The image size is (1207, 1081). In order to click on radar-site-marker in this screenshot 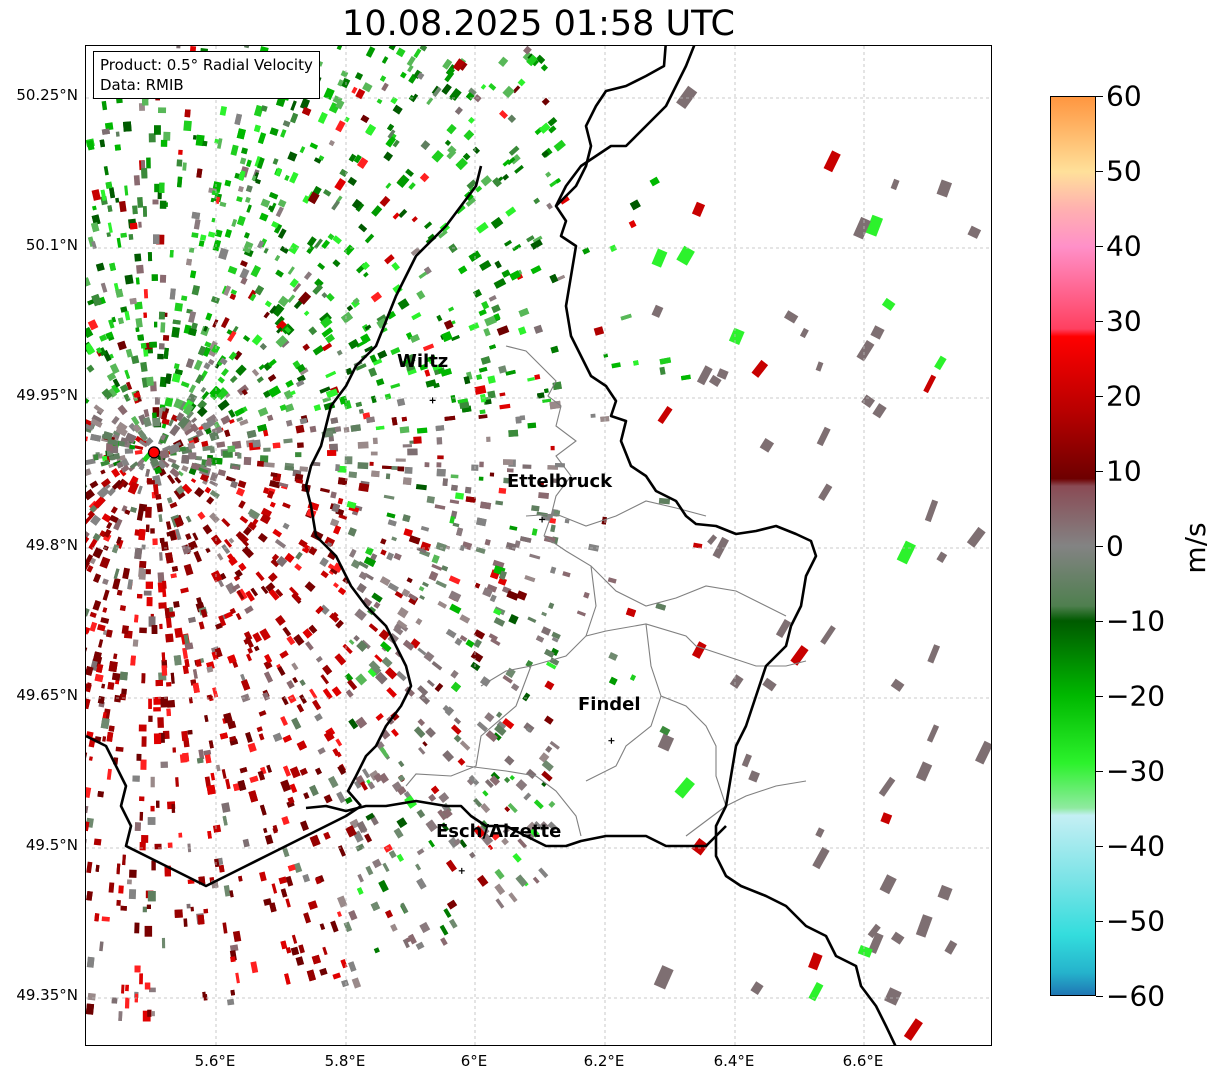, I will do `click(154, 452)`.